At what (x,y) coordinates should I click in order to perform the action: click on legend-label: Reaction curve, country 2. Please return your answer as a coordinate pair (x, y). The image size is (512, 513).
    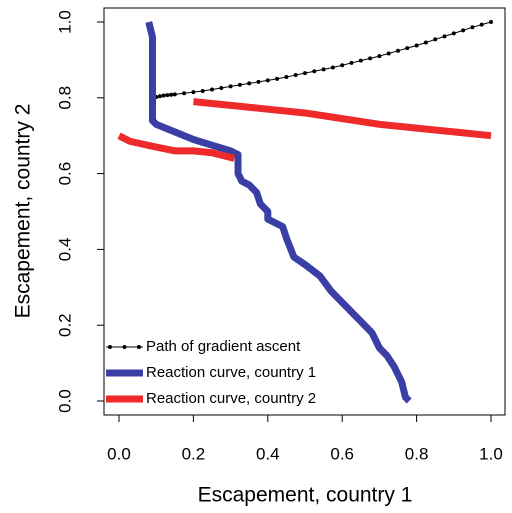
    Looking at the image, I should click on (231, 398).